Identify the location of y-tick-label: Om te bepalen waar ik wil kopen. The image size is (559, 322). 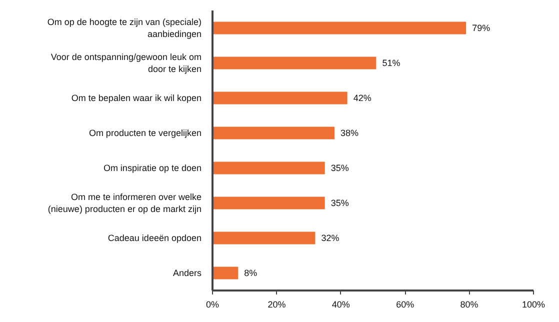
(136, 98).